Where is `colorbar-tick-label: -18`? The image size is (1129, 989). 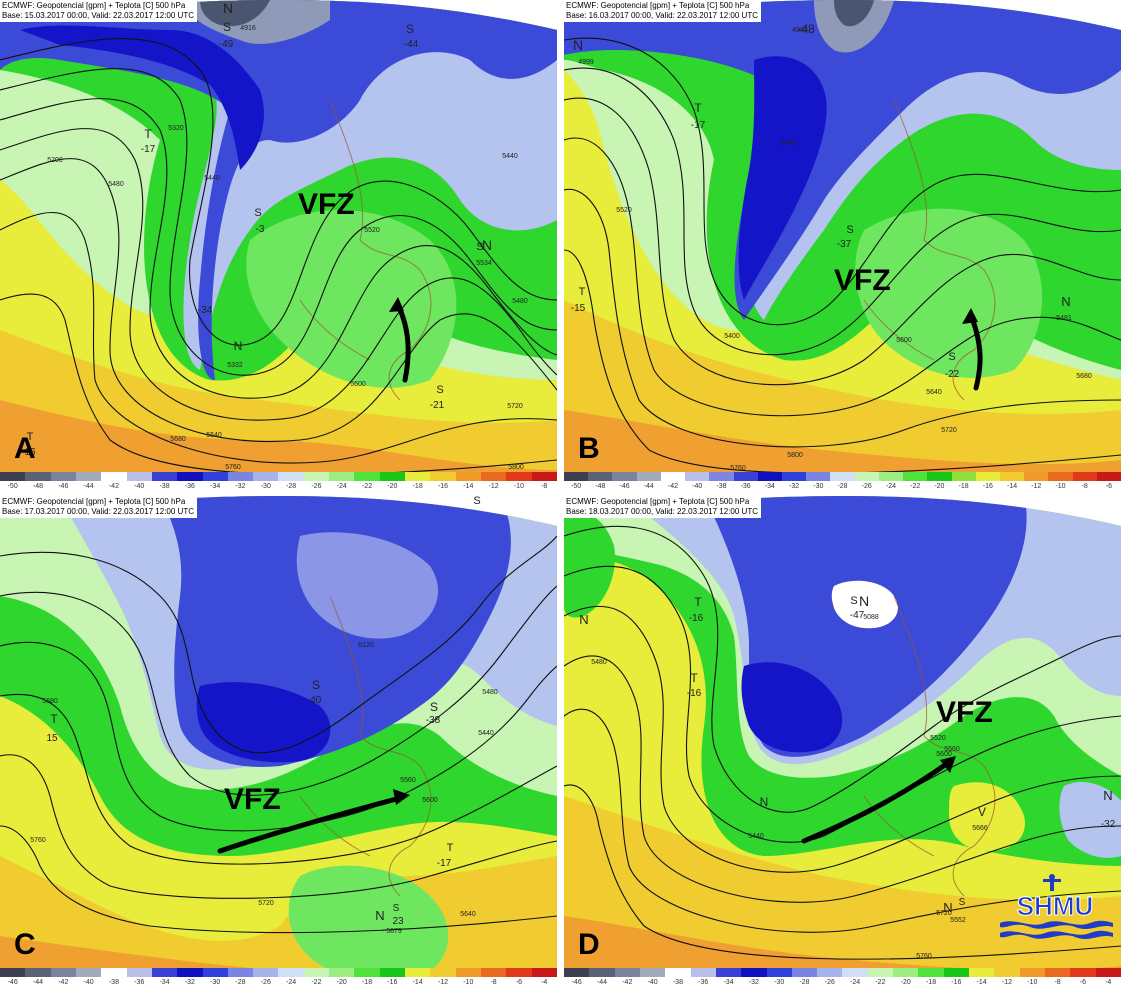 colorbar-tick-label: -18 is located at coordinates (417, 486).